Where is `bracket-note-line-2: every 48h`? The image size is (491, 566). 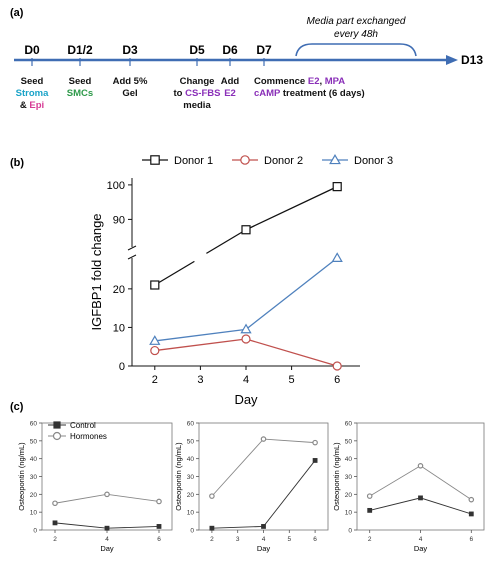
bracket-note-line-2: every 48h is located at coordinates (356, 34).